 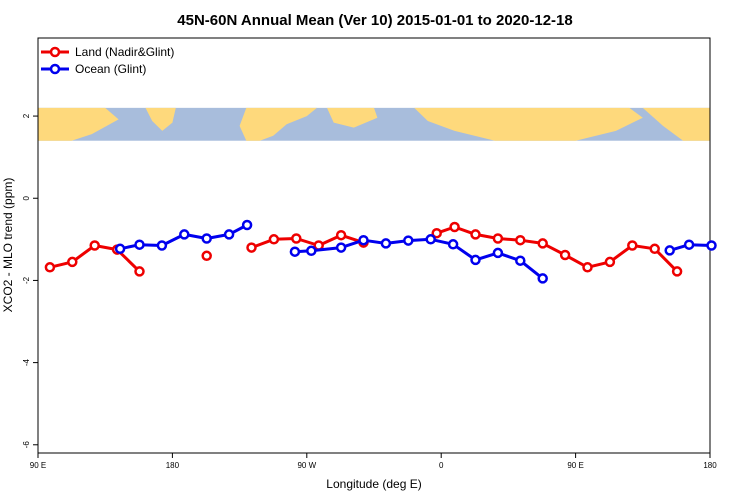 I want to click on x-tick-label-0: 90 E, so click(x=38, y=465).